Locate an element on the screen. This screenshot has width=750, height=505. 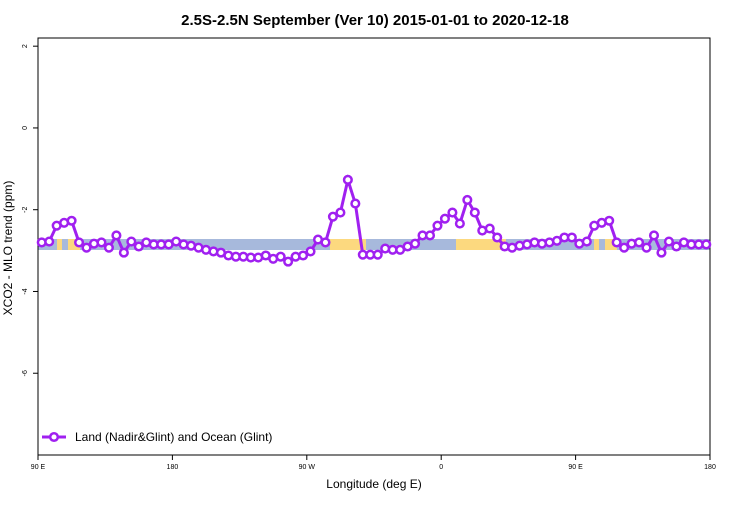
y-tick-label: -4 is located at coordinates (25, 291).